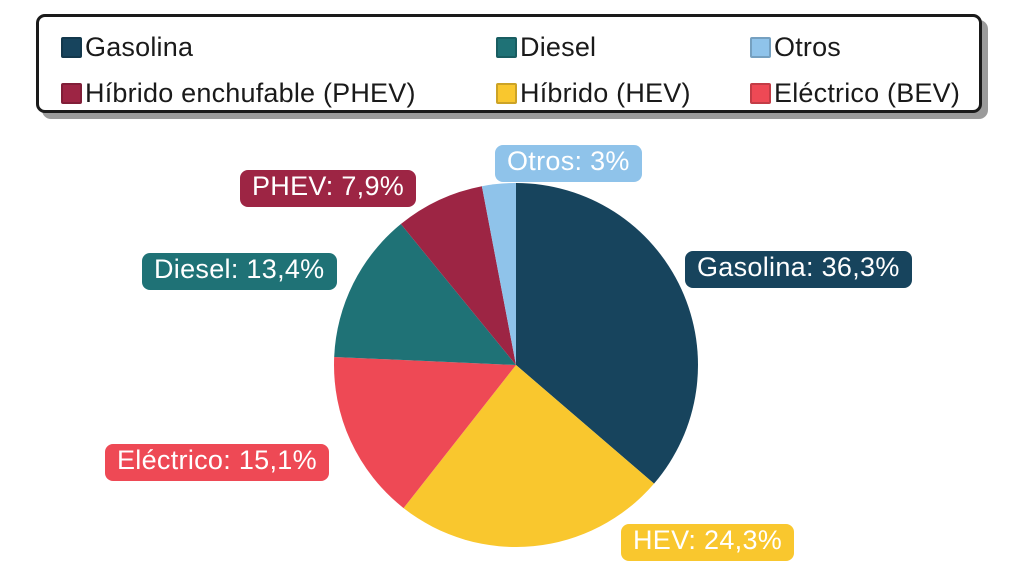 This screenshot has height=577, width=1024. I want to click on pie-slice-hibrido-enchufable-phev, so click(458, 275).